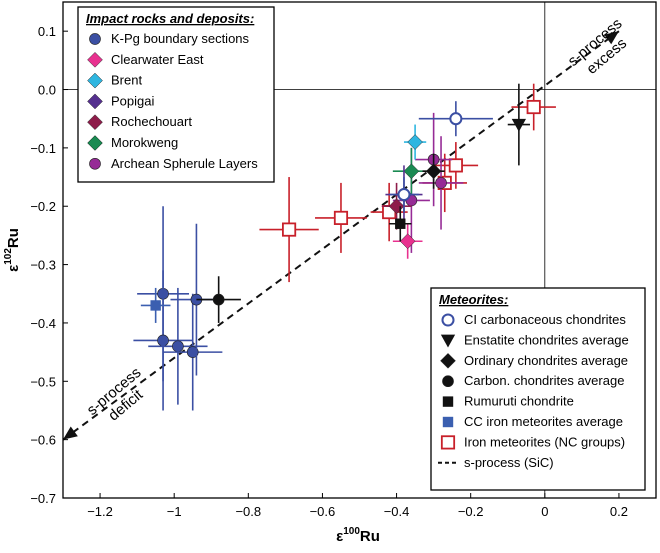  Describe the element at coordinates (544, 511) in the screenshot. I see `x-tick-label: 0` at that location.